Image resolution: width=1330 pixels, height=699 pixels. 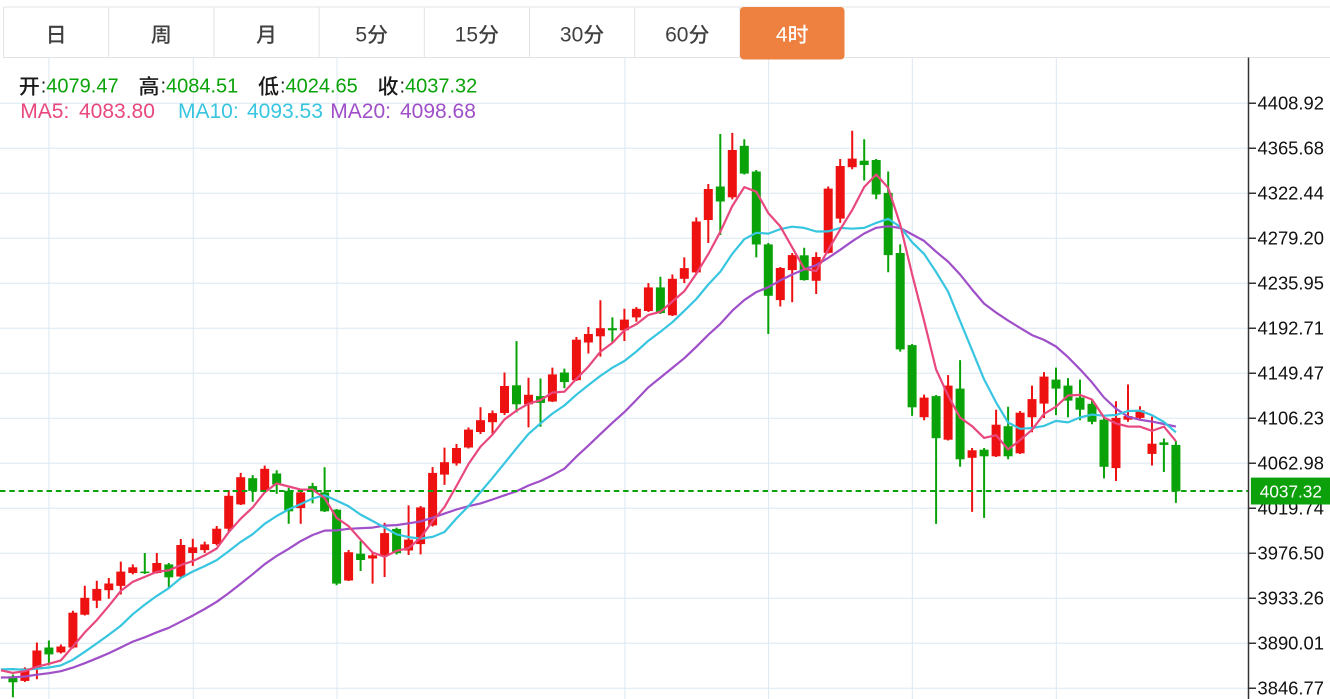 I want to click on svg-text: 4079.47, so click(x=82, y=86).